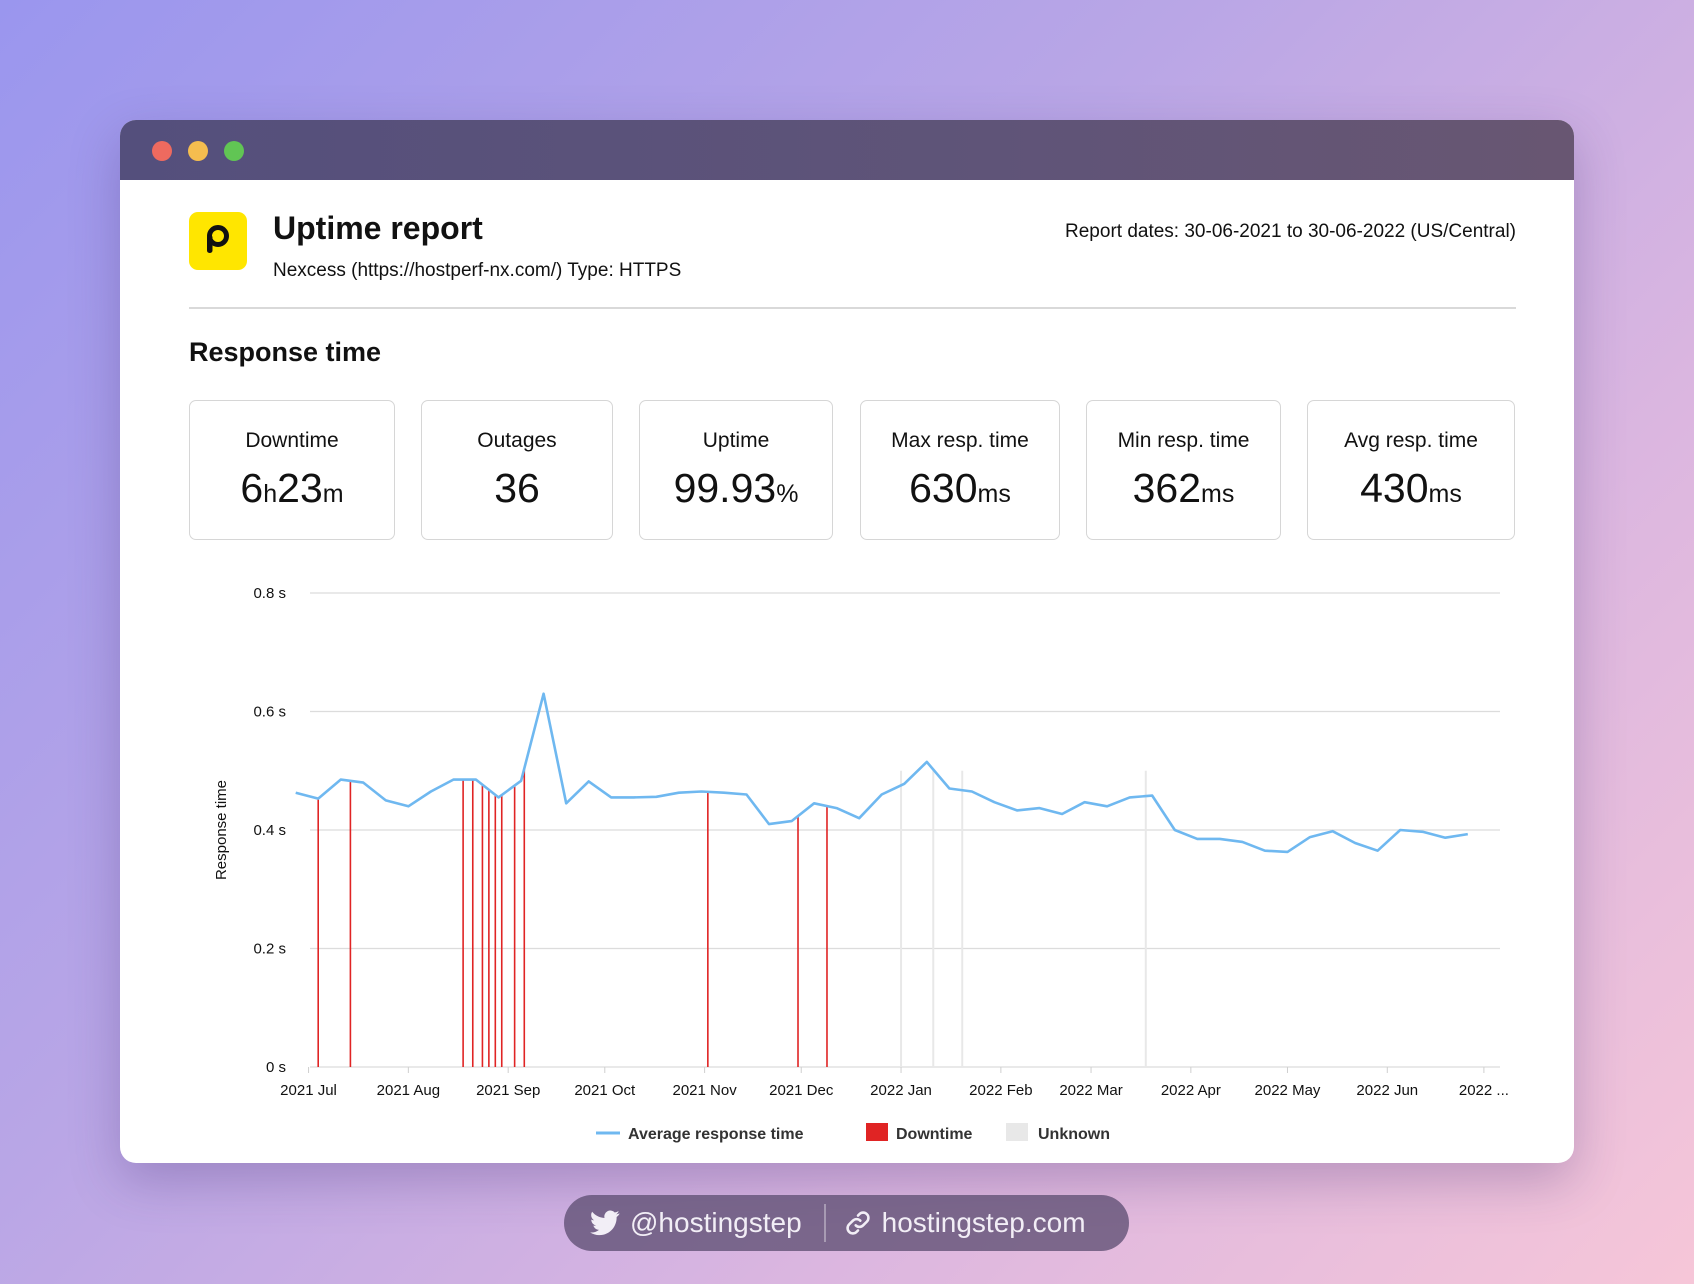 The image size is (1694, 1284). I want to click on x-tick-label: 2021 Oct, so click(605, 1090).